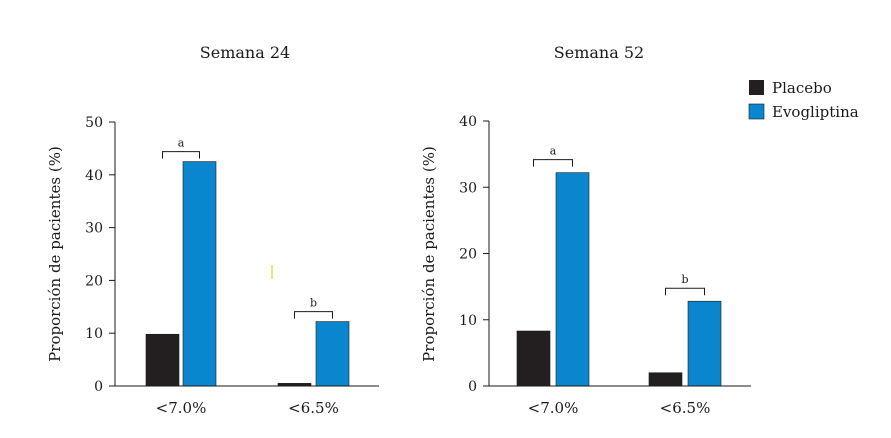 The width and height of the screenshot is (891, 438). What do you see at coordinates (803, 100) in the screenshot?
I see `legend: Placebo Evogliptina` at bounding box center [803, 100].